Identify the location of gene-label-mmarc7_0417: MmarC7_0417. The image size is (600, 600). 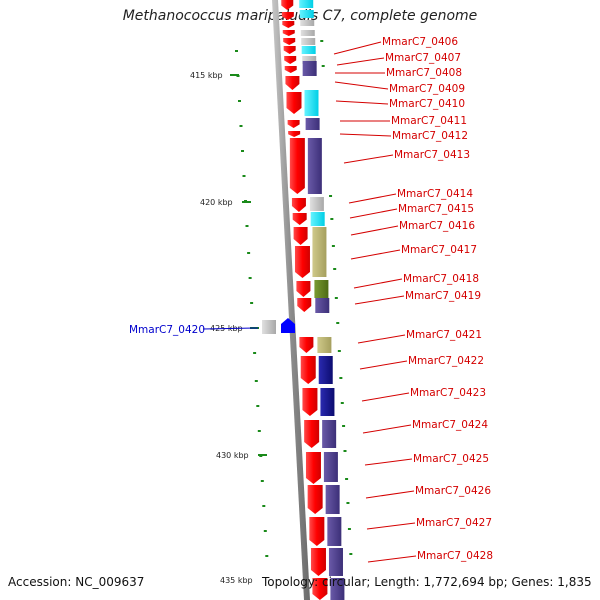
(439, 250).